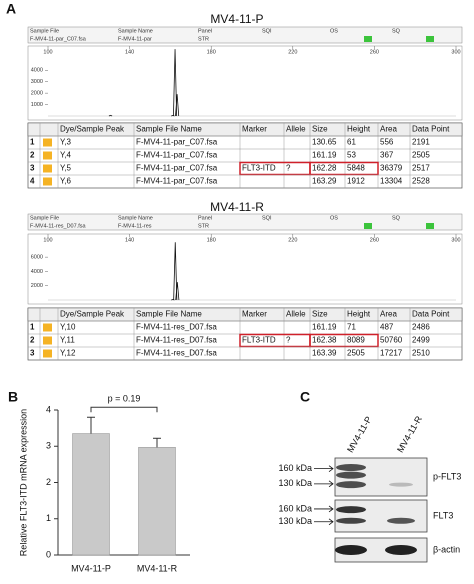 The width and height of the screenshot is (474, 584). What do you see at coordinates (91, 494) in the screenshot?
I see `bar` at bounding box center [91, 494].